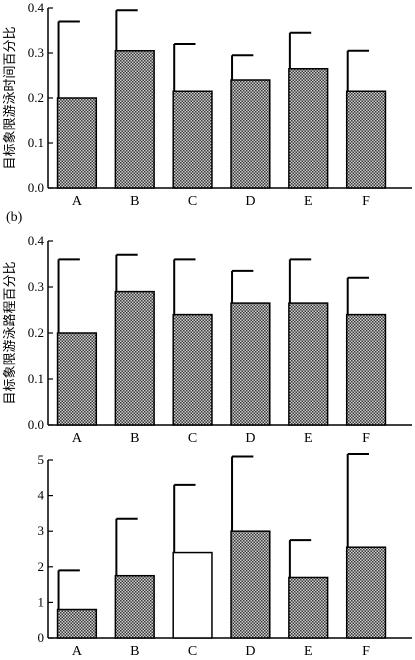 This screenshot has height=660, width=415. What do you see at coordinates (14, 217) in the screenshot?
I see `panel-label: (b)` at bounding box center [14, 217].